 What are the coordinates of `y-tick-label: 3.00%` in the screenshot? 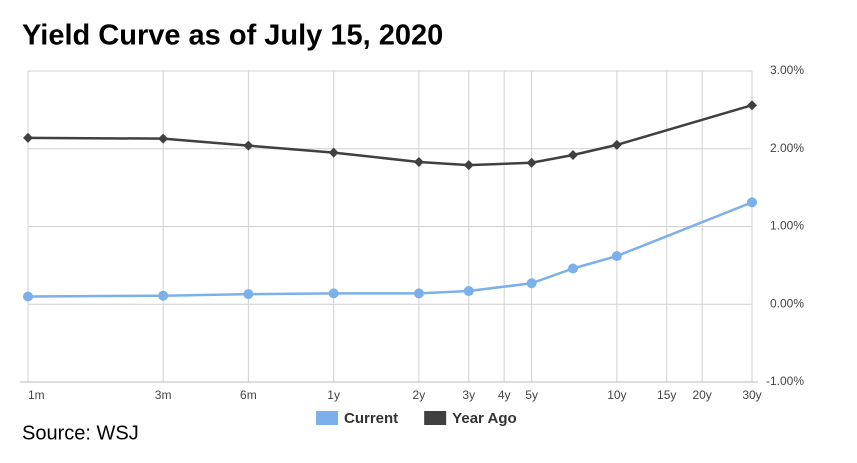 It's located at (787, 70).